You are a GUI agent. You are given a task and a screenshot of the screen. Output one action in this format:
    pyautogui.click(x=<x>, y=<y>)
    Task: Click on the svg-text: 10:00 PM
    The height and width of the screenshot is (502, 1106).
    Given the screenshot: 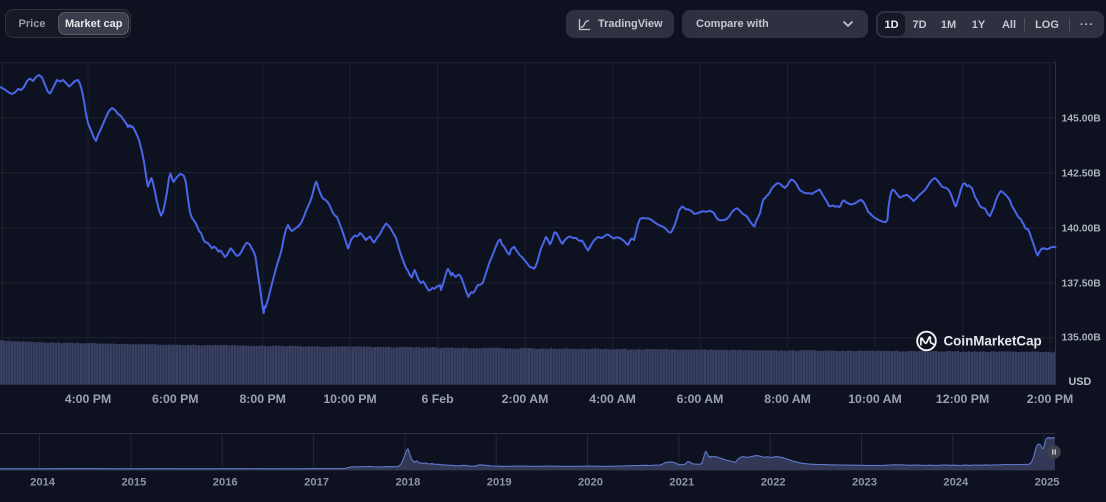 What is the action you would take?
    pyautogui.click(x=349, y=399)
    